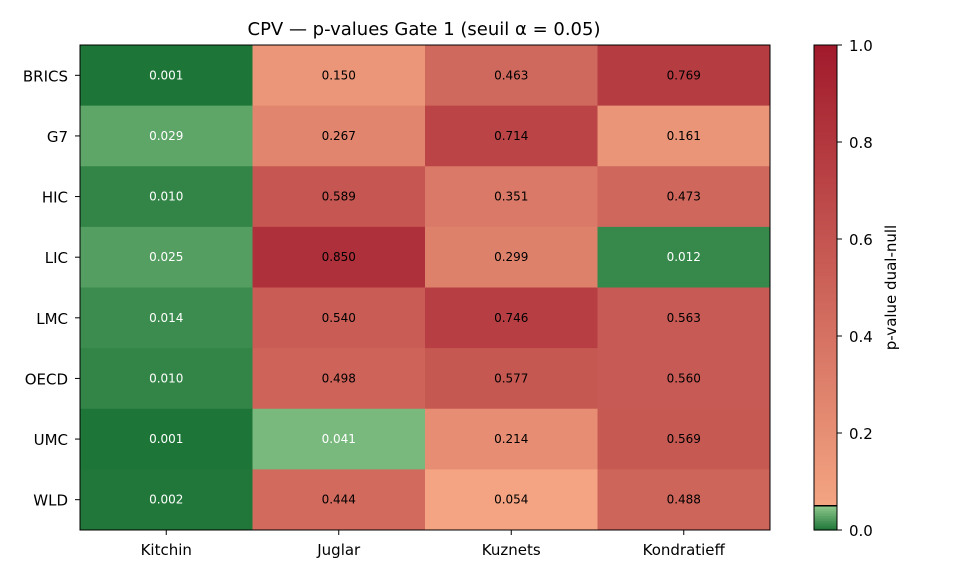 Image resolution: width=960 pixels, height=576 pixels. I want to click on cell-value-label: 0.577, so click(511, 378).